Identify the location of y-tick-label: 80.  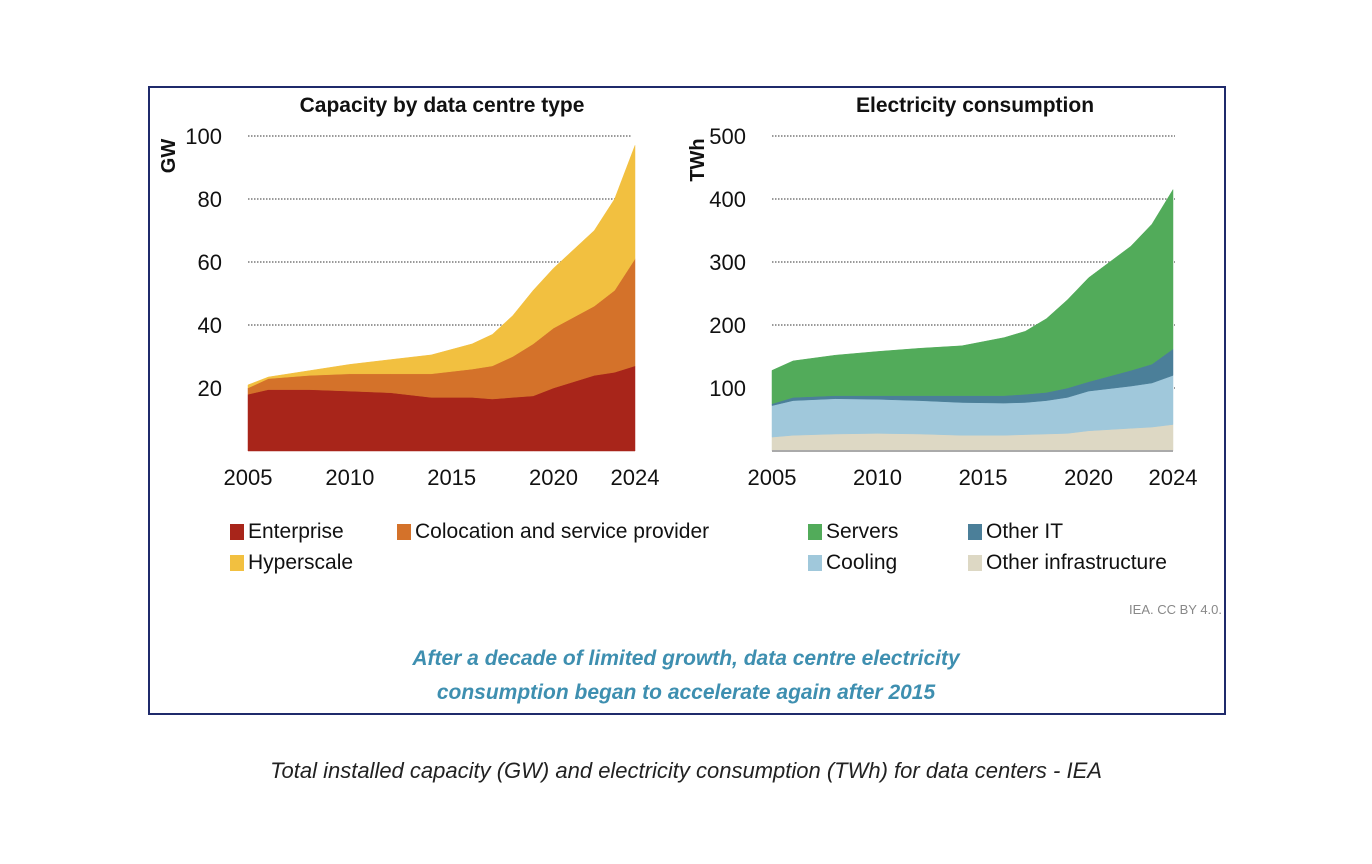
(210, 199).